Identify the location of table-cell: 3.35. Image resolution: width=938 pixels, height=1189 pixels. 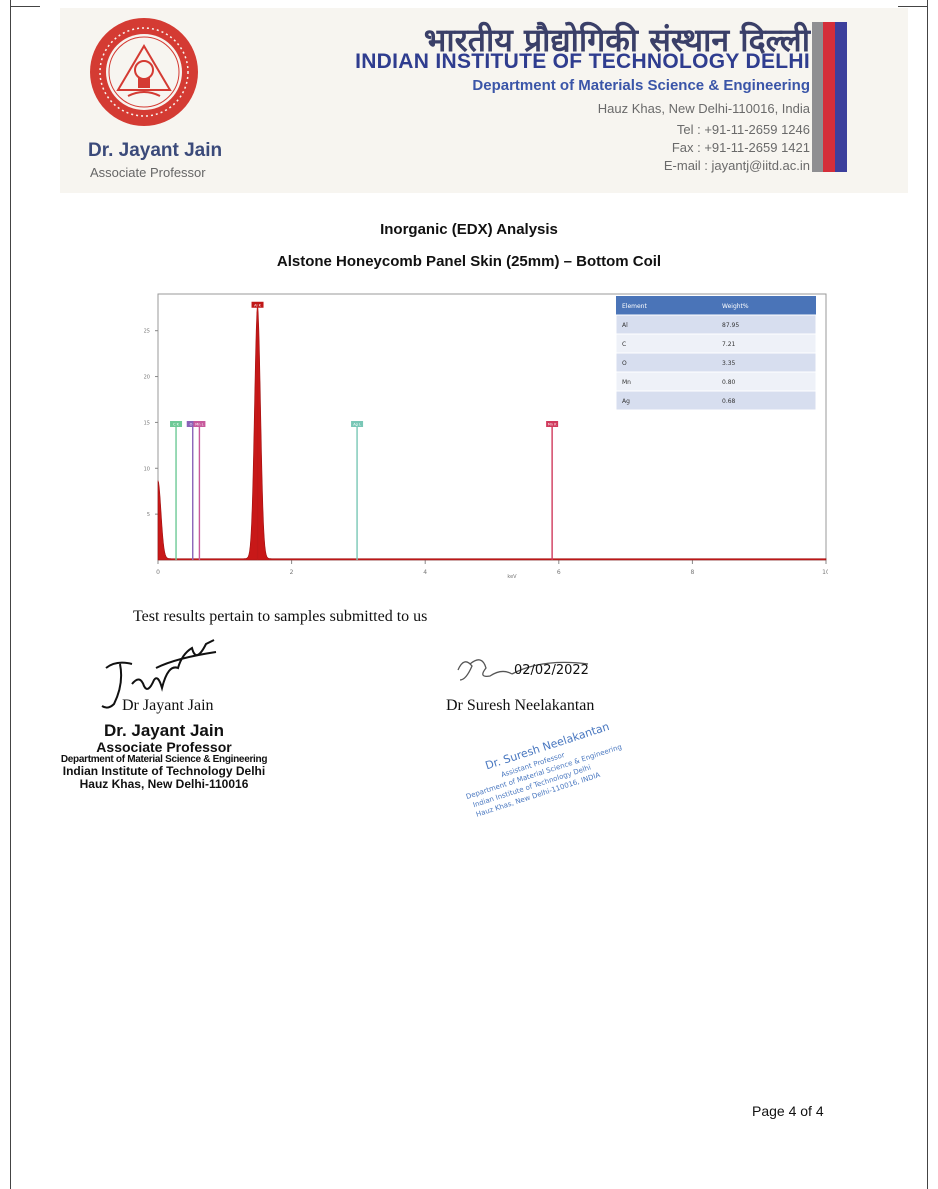
(729, 363).